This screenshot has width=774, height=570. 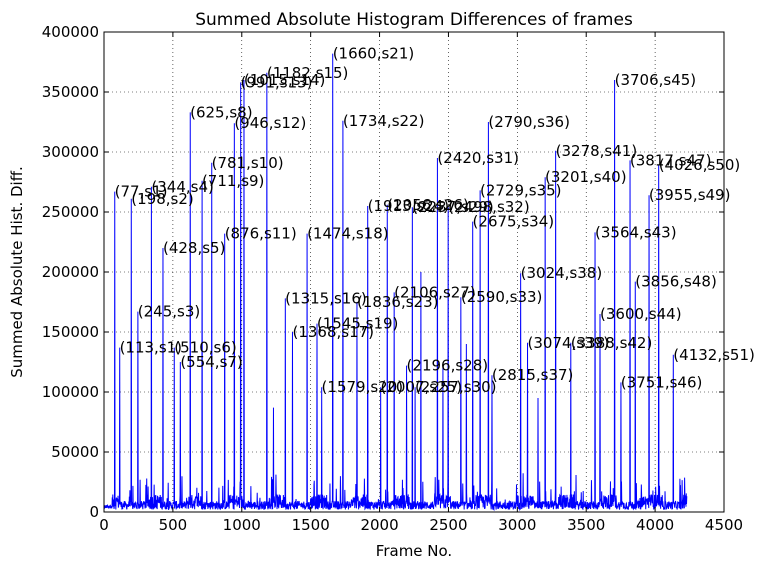 What do you see at coordinates (270, 123) in the screenshot?
I see `peak-annotation: (946,s12)` at bounding box center [270, 123].